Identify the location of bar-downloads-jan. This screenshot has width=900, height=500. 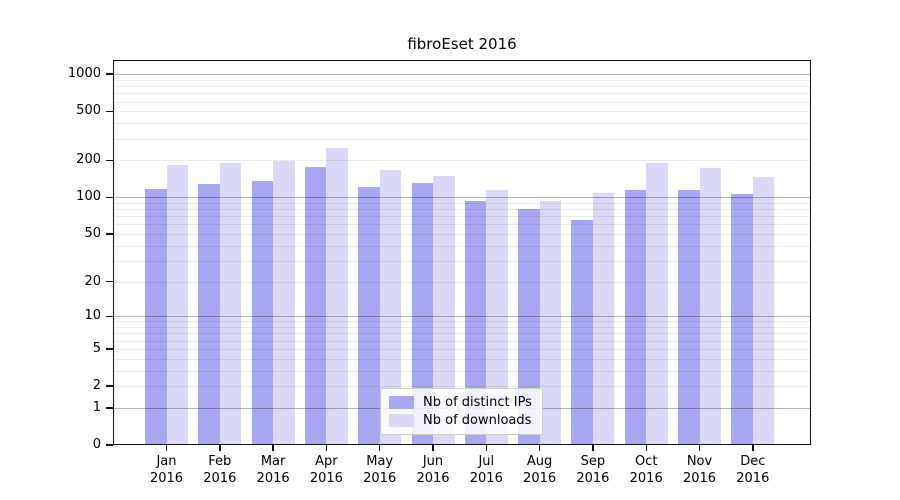
(177, 305).